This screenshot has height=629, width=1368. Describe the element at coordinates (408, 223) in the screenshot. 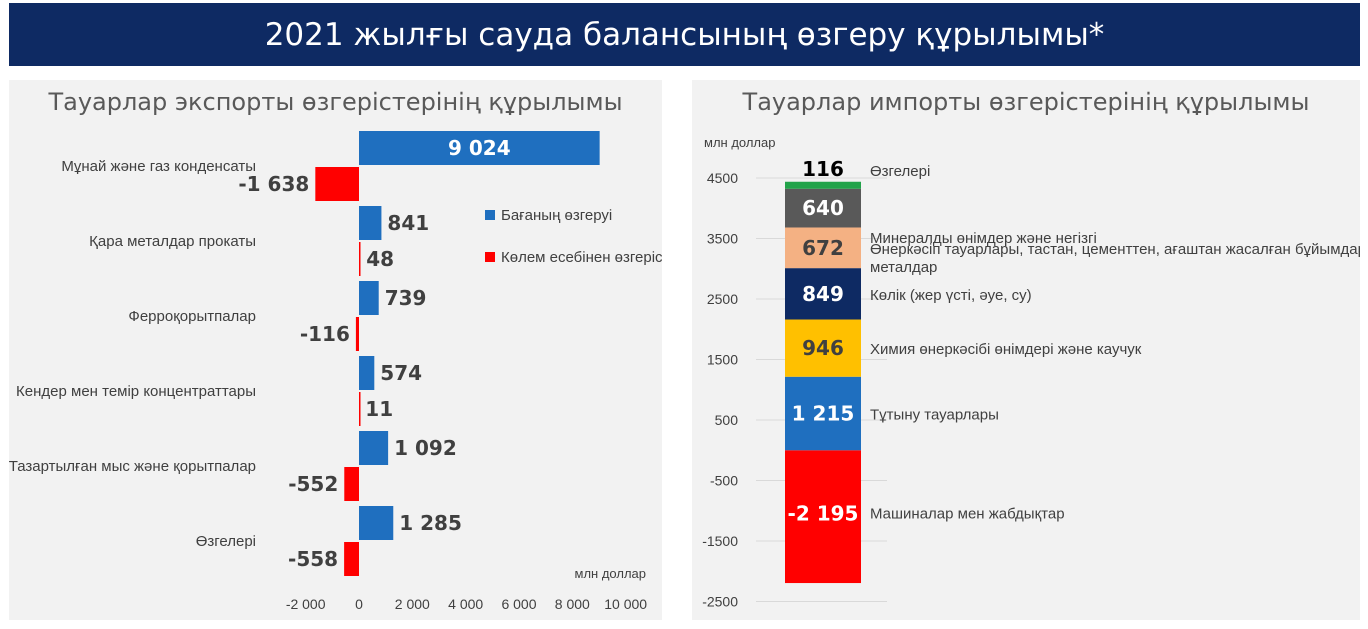

I see `data-label: 841` at that location.